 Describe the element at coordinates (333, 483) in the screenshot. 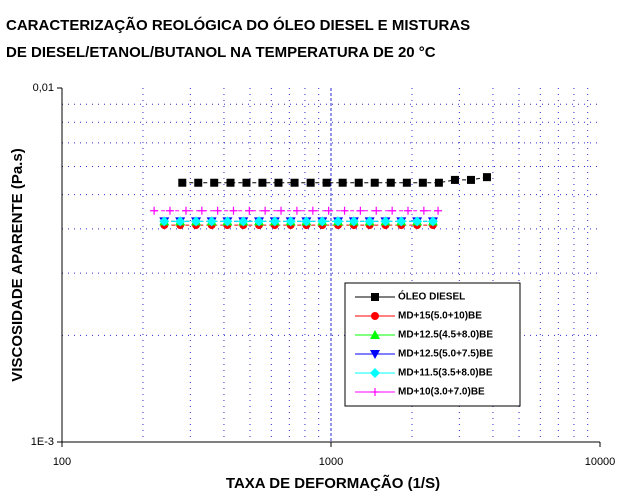

I see `x-axis-label: TAXA DE DEFORMAÇÃO (1/S)` at that location.